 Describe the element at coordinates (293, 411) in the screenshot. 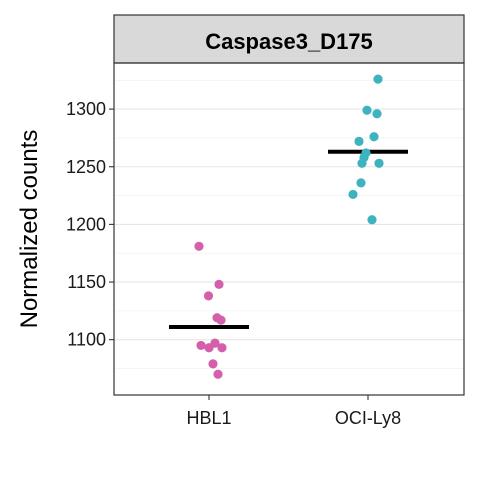

I see `x-axis: HBL1 OCI-Ly8` at that location.